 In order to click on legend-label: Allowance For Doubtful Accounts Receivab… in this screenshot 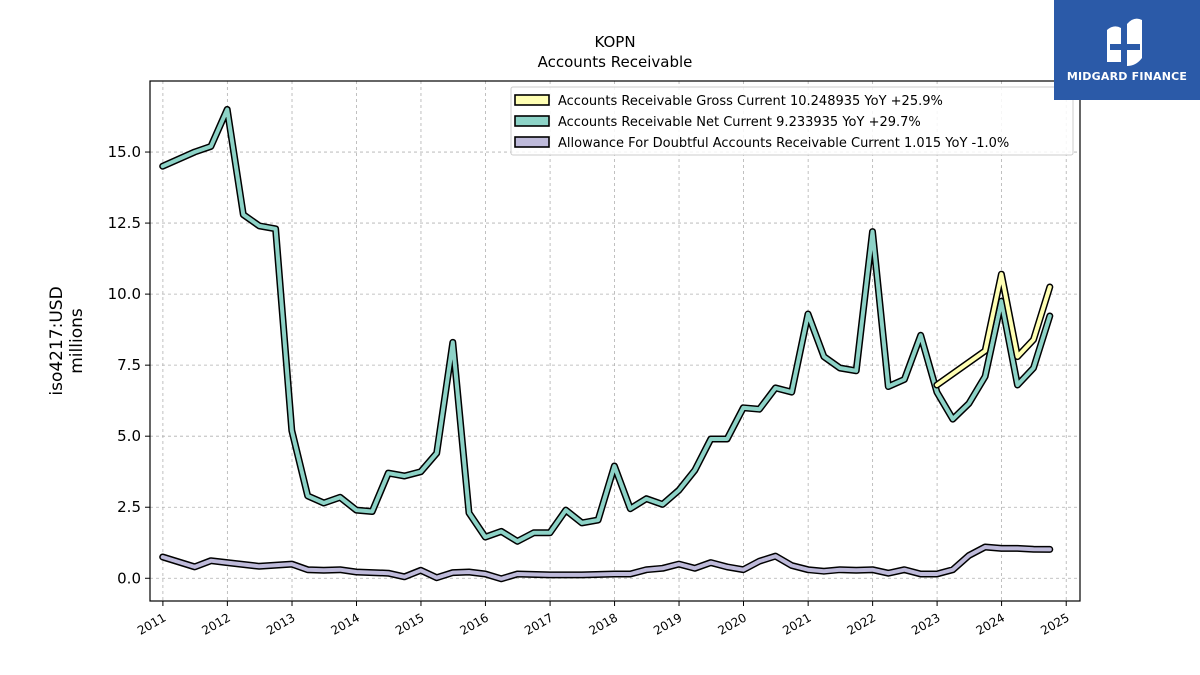, I will do `click(783, 143)`.